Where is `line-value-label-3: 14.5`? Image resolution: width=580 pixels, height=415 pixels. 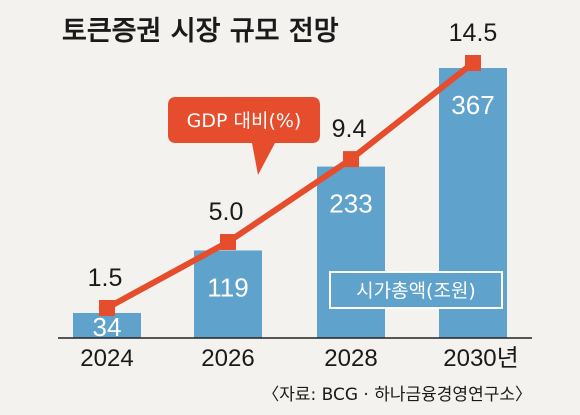
line-value-label-3: 14.5 is located at coordinates (473, 33).